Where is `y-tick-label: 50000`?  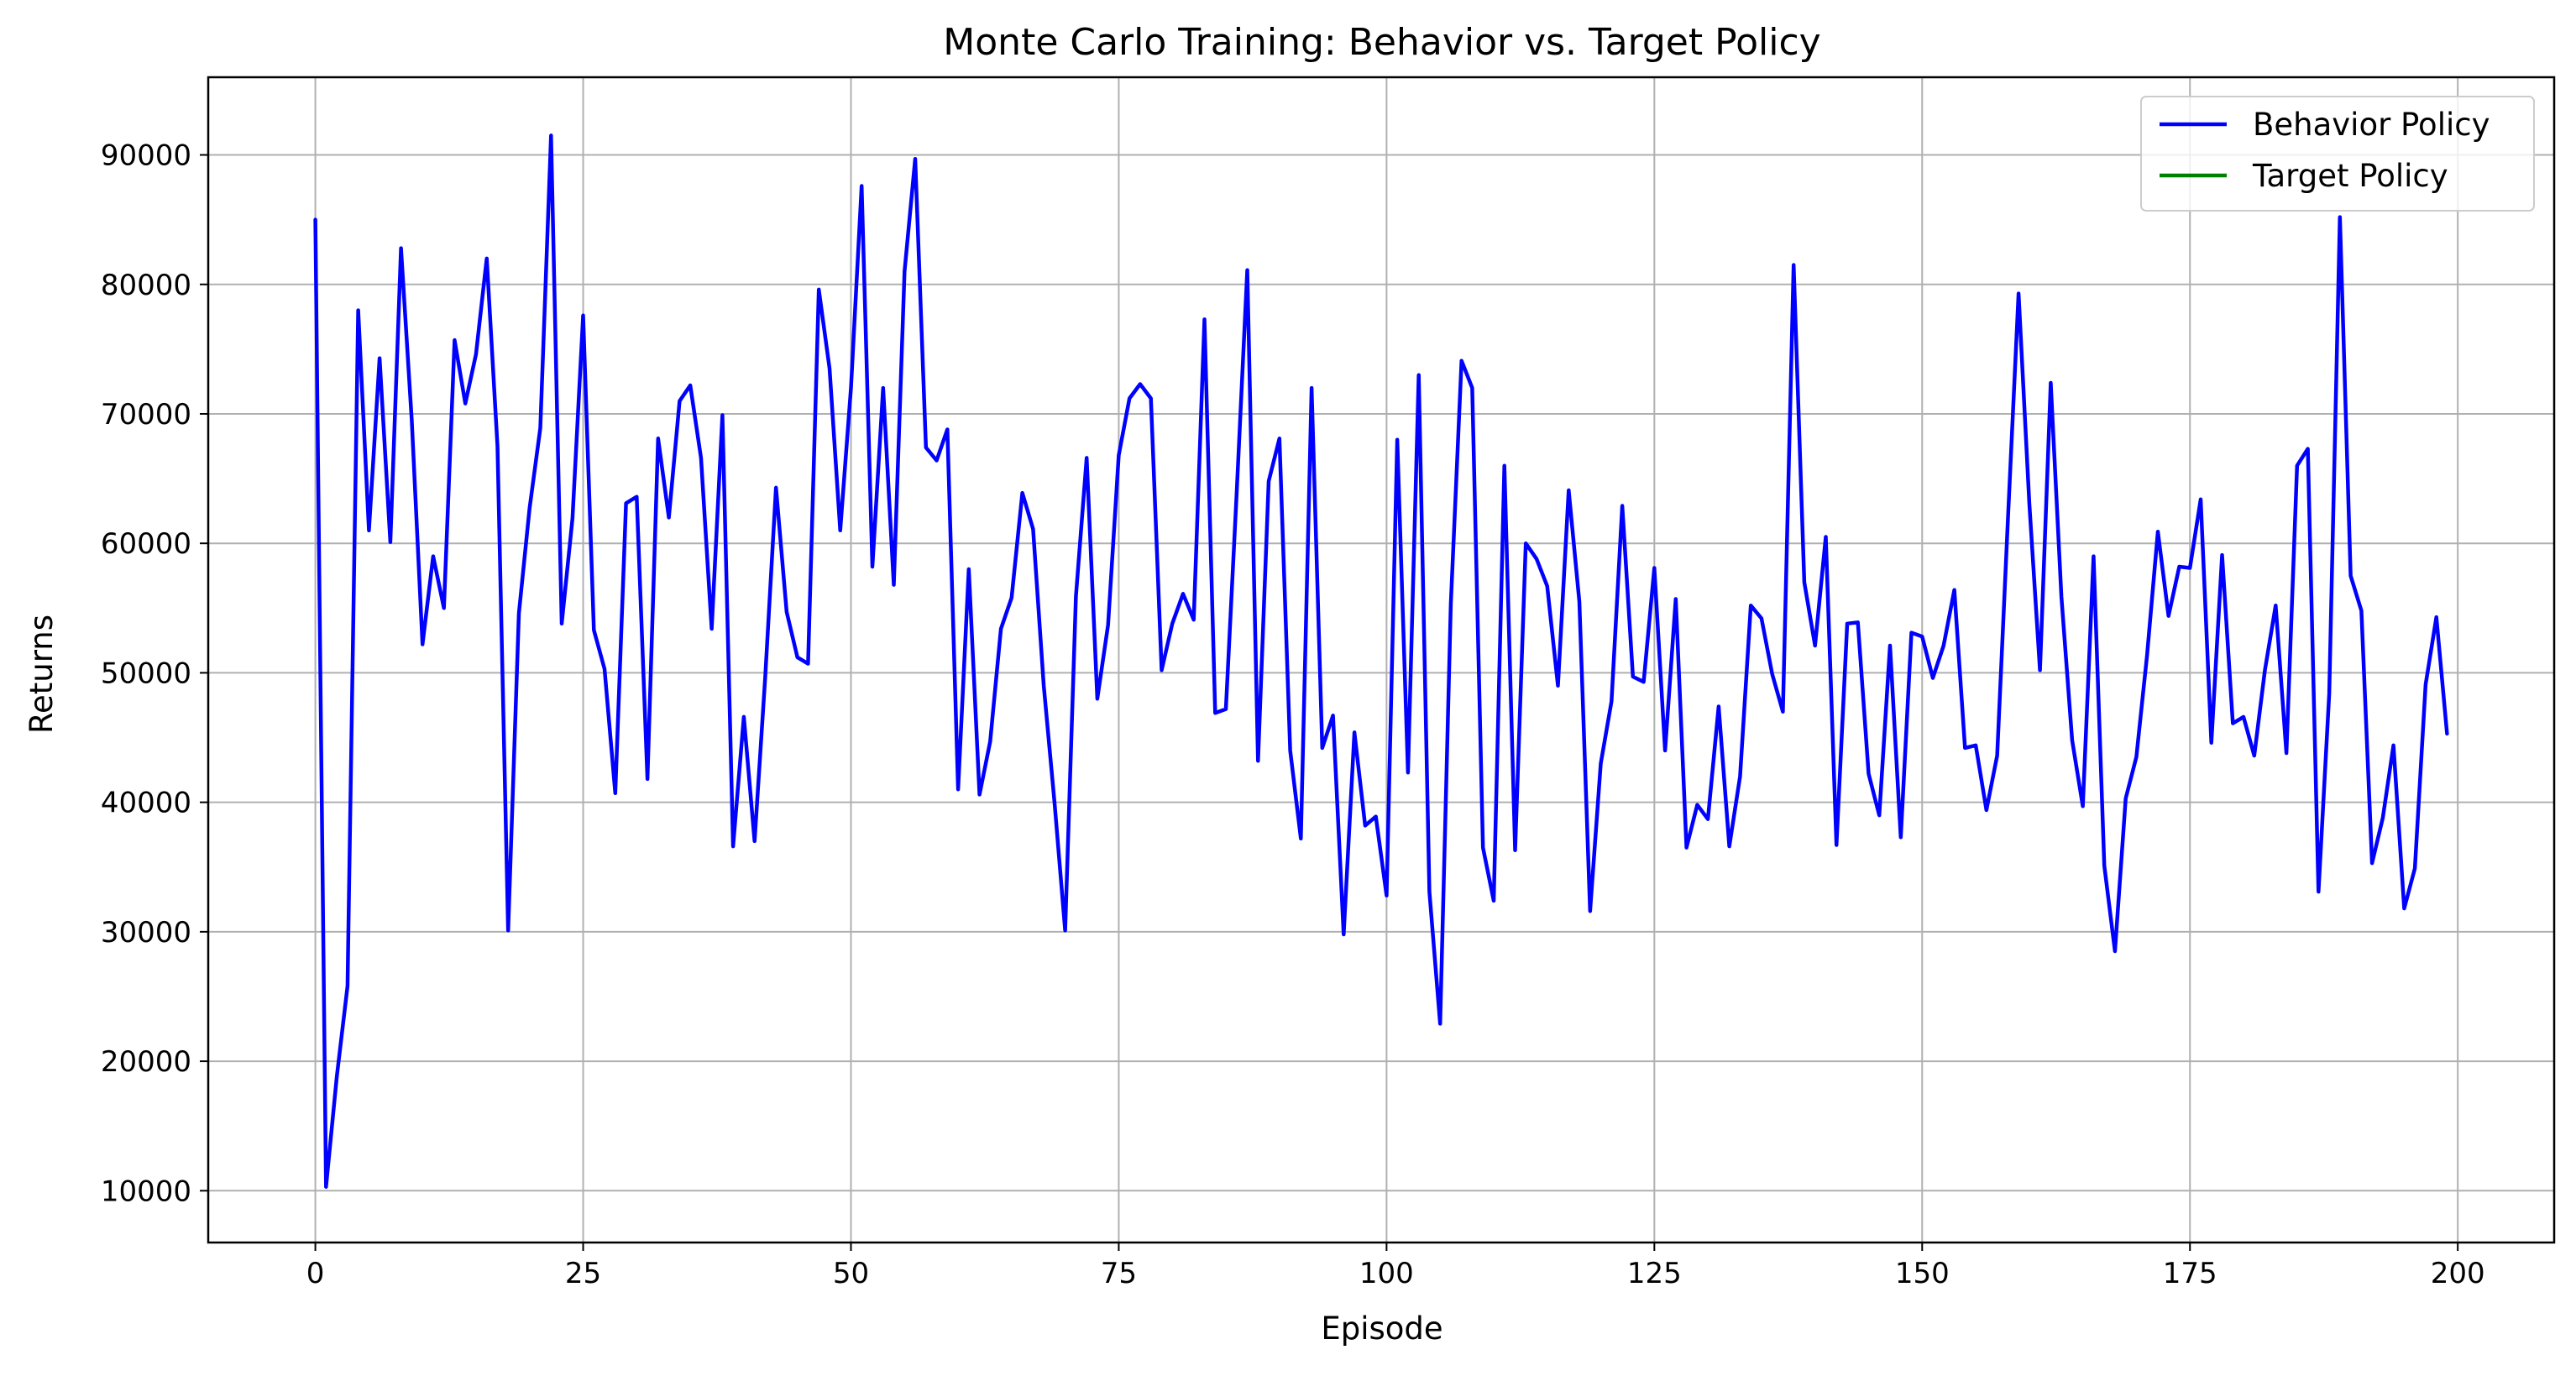 y-tick-label: 50000 is located at coordinates (146, 673).